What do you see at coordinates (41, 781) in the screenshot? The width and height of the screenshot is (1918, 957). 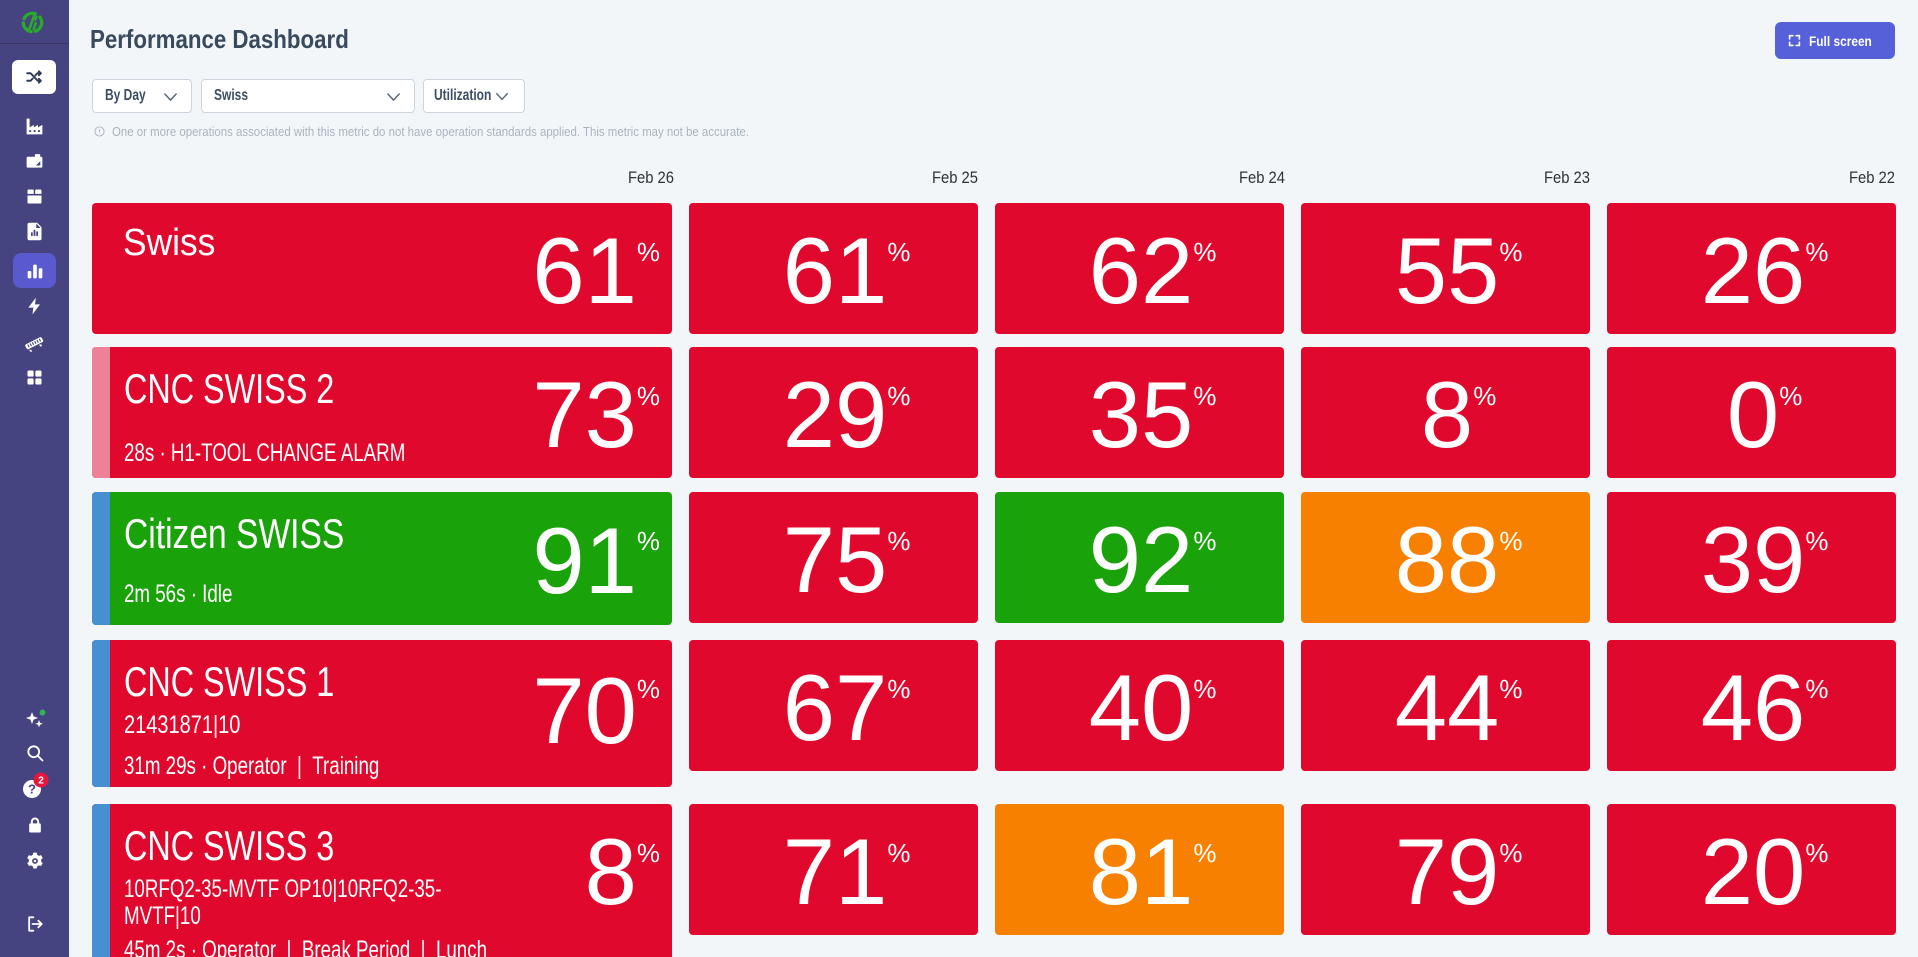 I see `svg-text: 2` at bounding box center [41, 781].